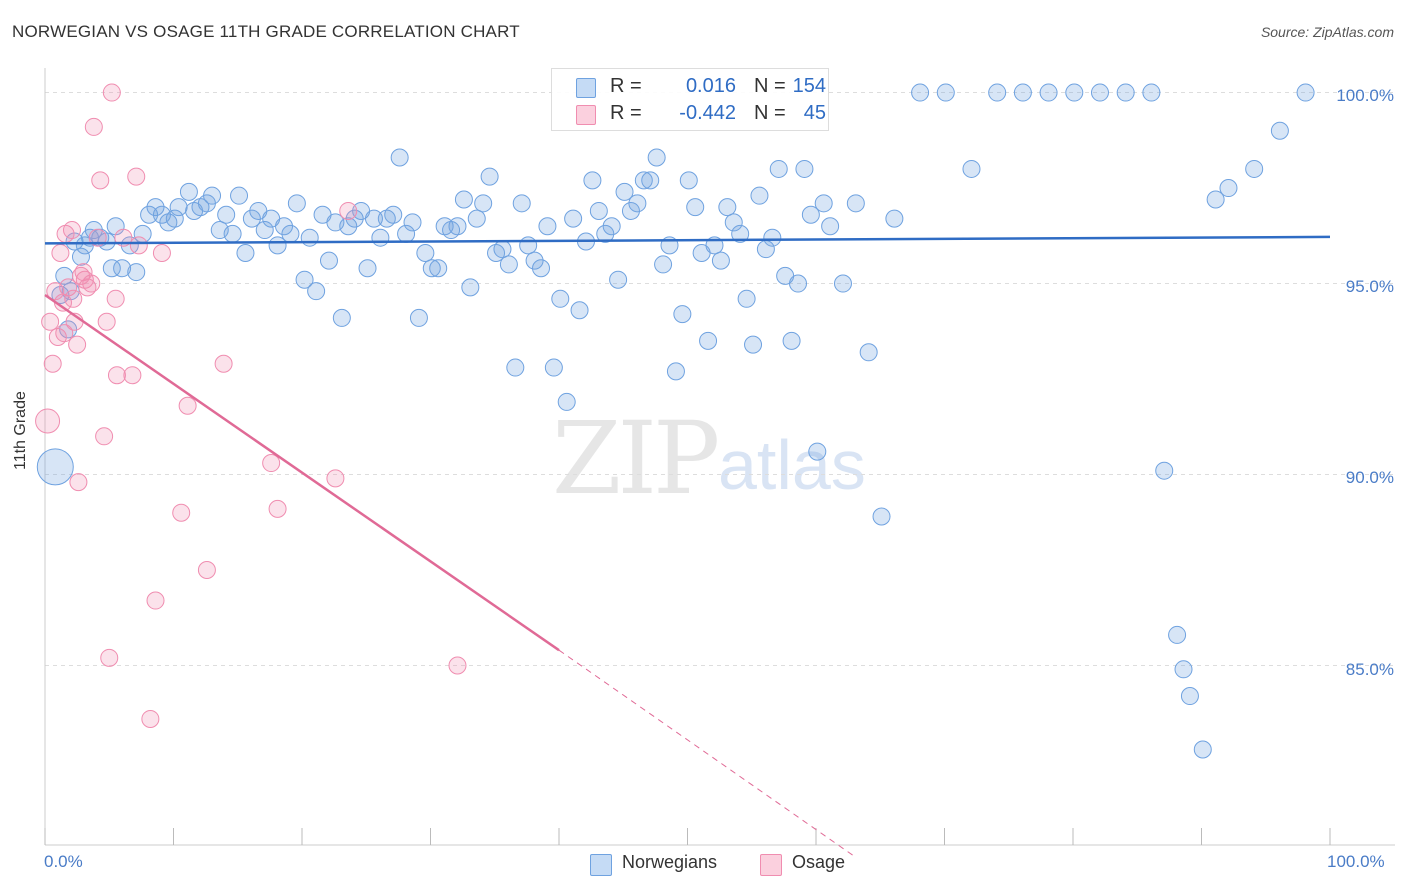 Image resolution: width=1406 pixels, height=892 pixels. What do you see at coordinates (63, 861) in the screenshot?
I see `x-tick-label-min: 0.0%` at bounding box center [63, 861].